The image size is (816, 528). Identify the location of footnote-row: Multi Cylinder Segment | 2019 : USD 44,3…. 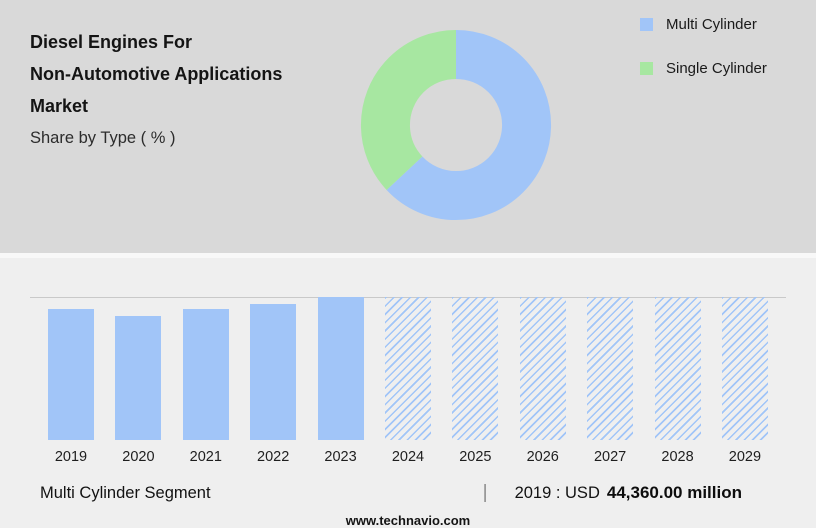
(391, 493).